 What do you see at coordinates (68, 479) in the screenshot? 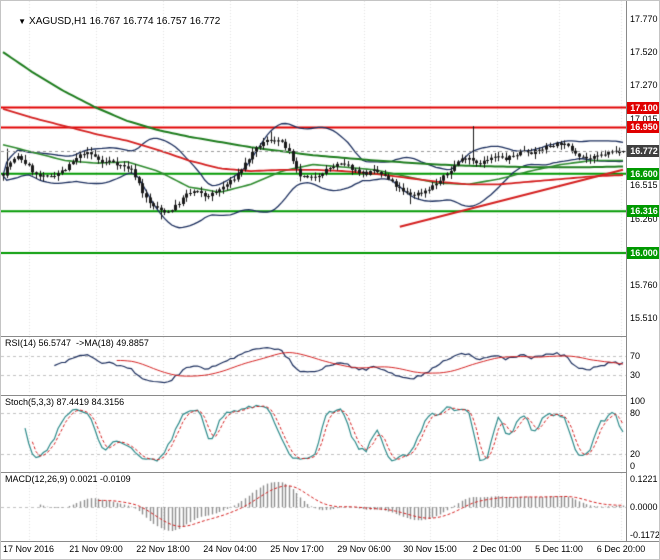
I see `macd-indicator-label: MACD(12,26,9) 0.0021 -0.0109` at bounding box center [68, 479].